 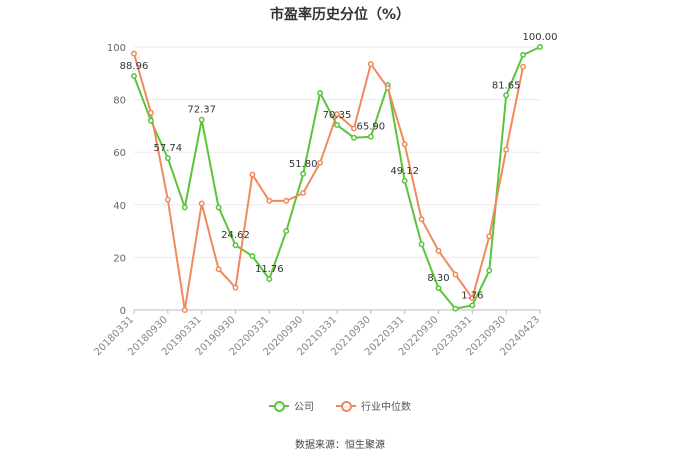 What do you see at coordinates (116, 180) in the screenshot?
I see `y-axis: 0 20 40 60 80 100` at bounding box center [116, 180].